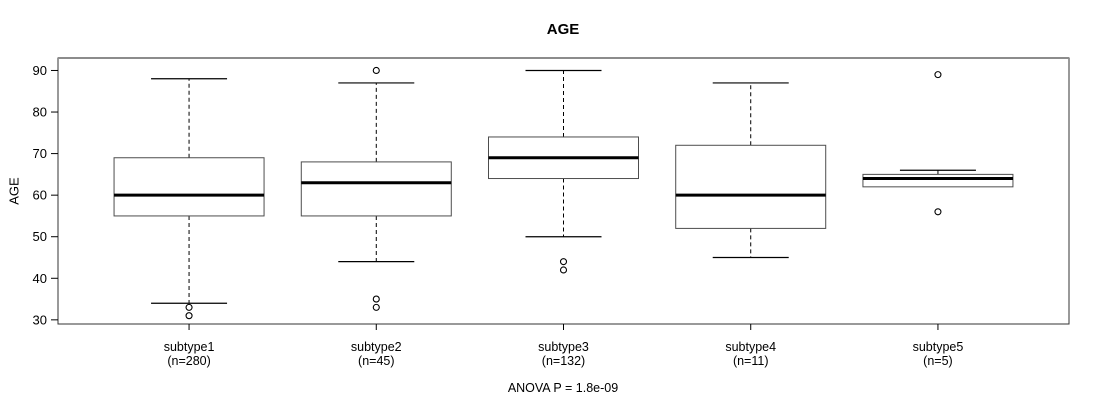 The width and height of the screenshot is (1100, 400). I want to click on y-tick-label: 60, so click(40, 195).